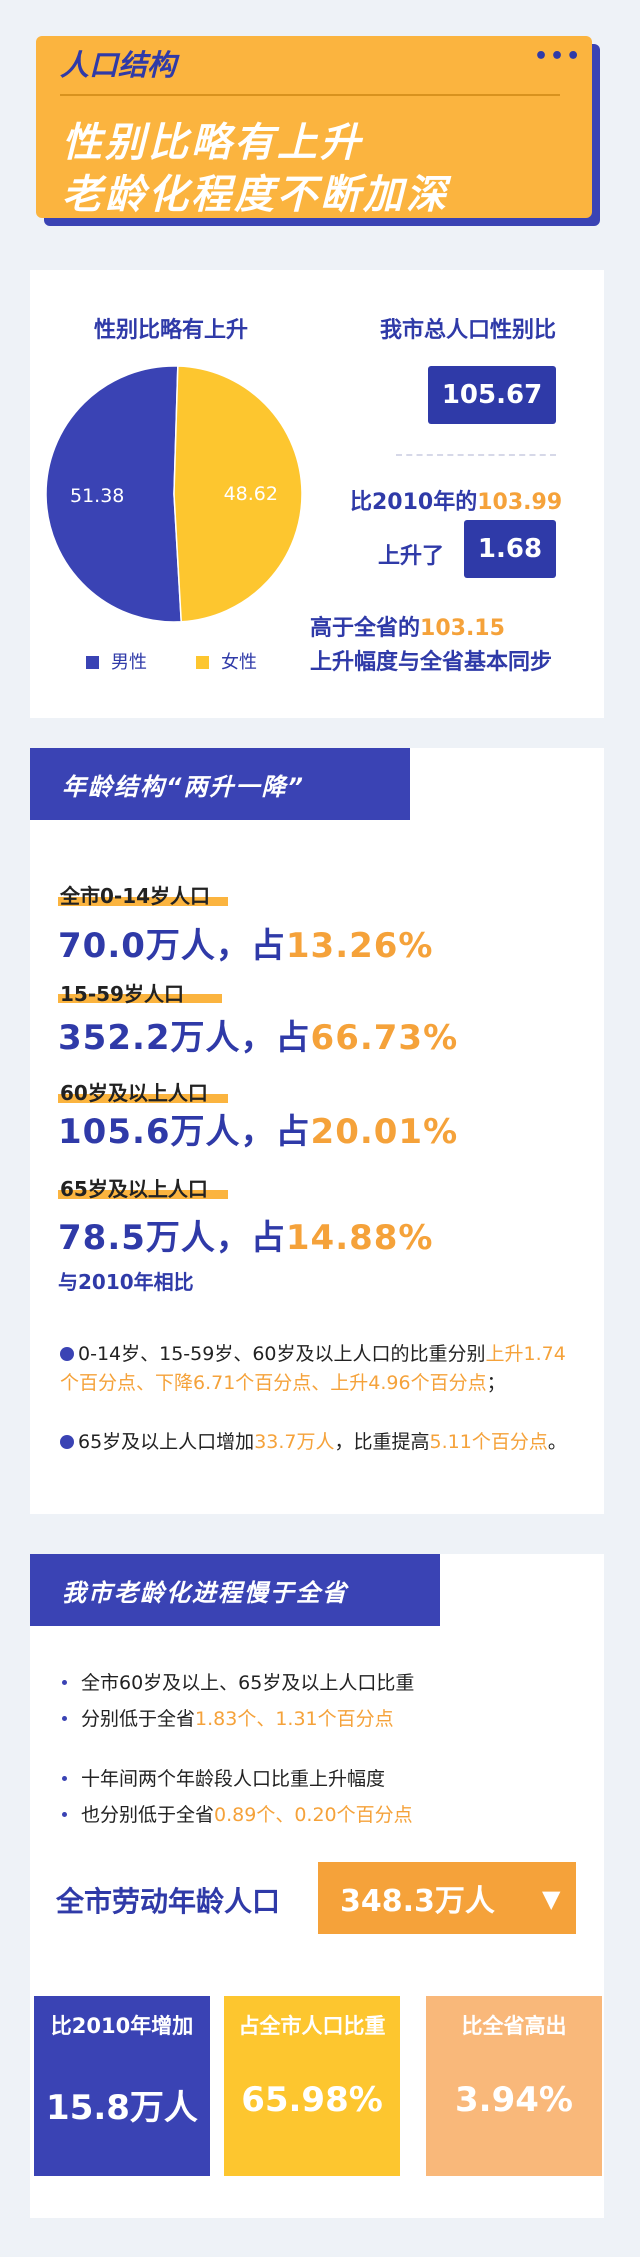 The image size is (640, 2257). I want to click on aging-bullet-2-prefix: 分别低于全省, so click(138, 1719).